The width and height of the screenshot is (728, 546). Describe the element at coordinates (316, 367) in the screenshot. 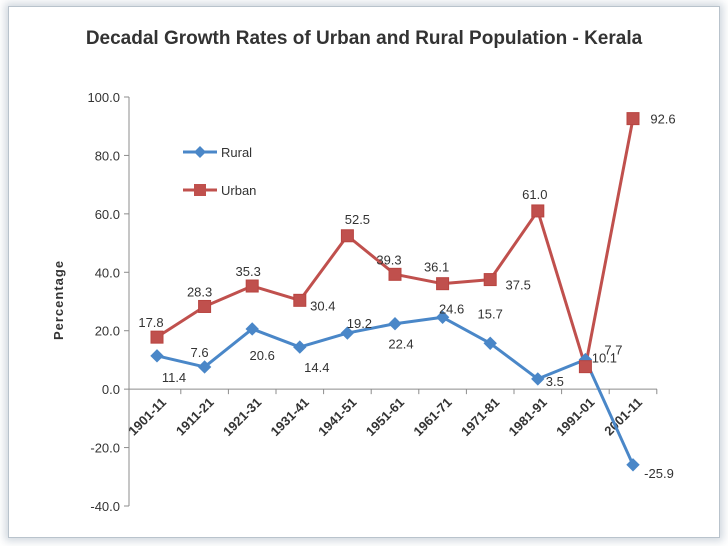

I see `rural-data-label: 14.4` at that location.